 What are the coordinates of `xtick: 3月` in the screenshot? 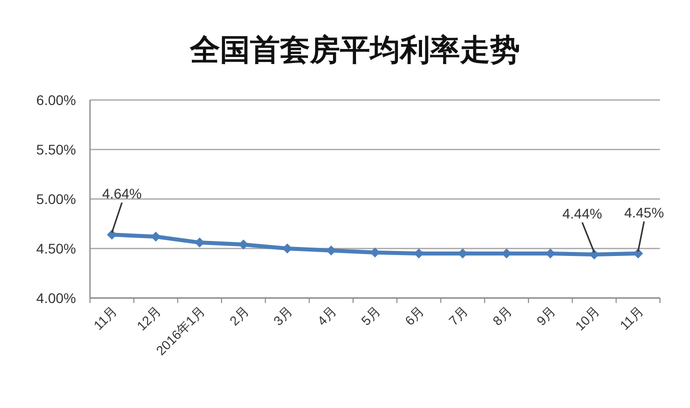 It's located at (283, 316).